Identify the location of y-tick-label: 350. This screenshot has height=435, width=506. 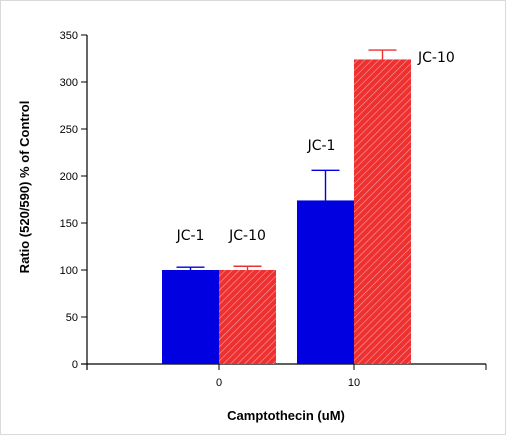
(69, 36).